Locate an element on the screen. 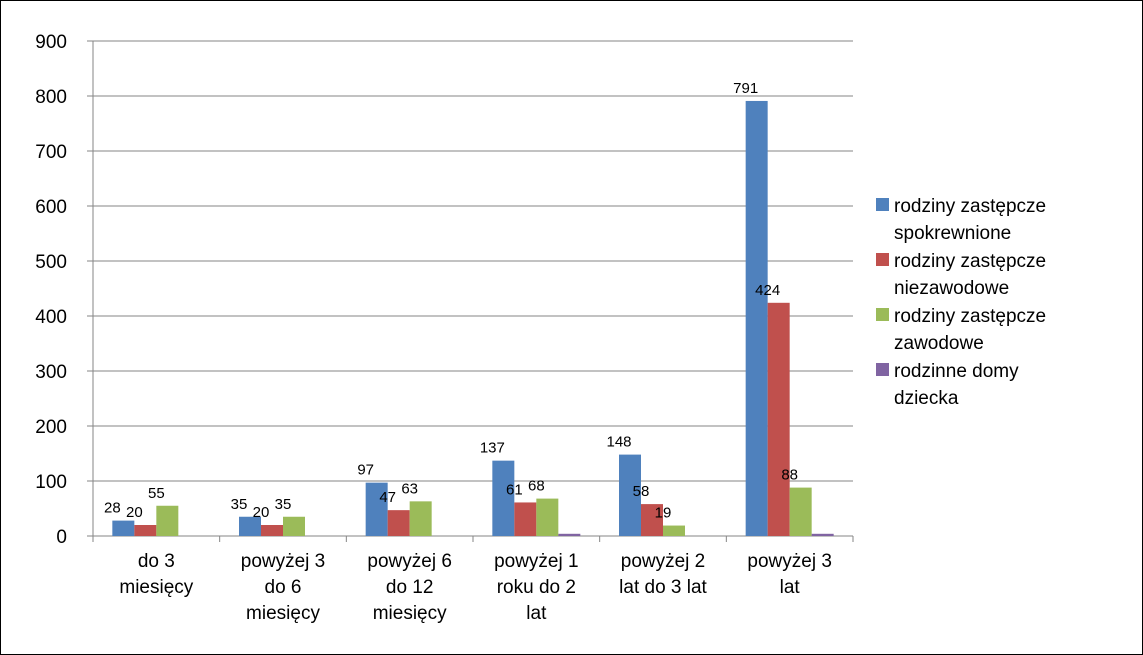  data-label: 28 is located at coordinates (112, 508).